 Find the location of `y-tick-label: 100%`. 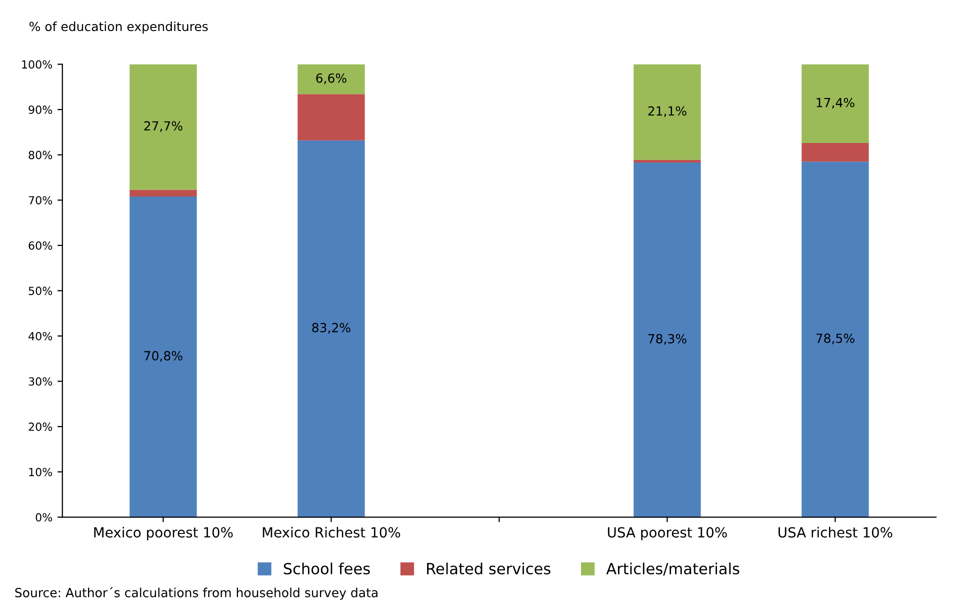

y-tick-label: 100% is located at coordinates (37, 64).